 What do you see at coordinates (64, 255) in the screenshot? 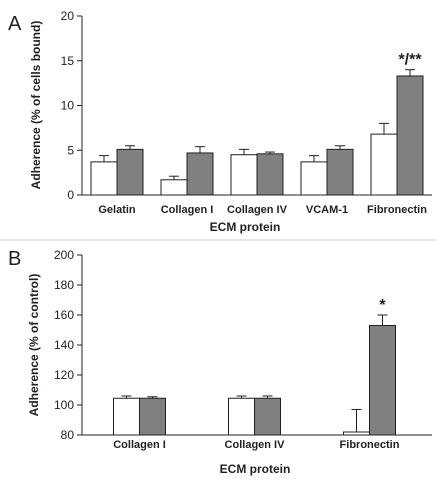
I see `y-tick-label: 200` at bounding box center [64, 255].